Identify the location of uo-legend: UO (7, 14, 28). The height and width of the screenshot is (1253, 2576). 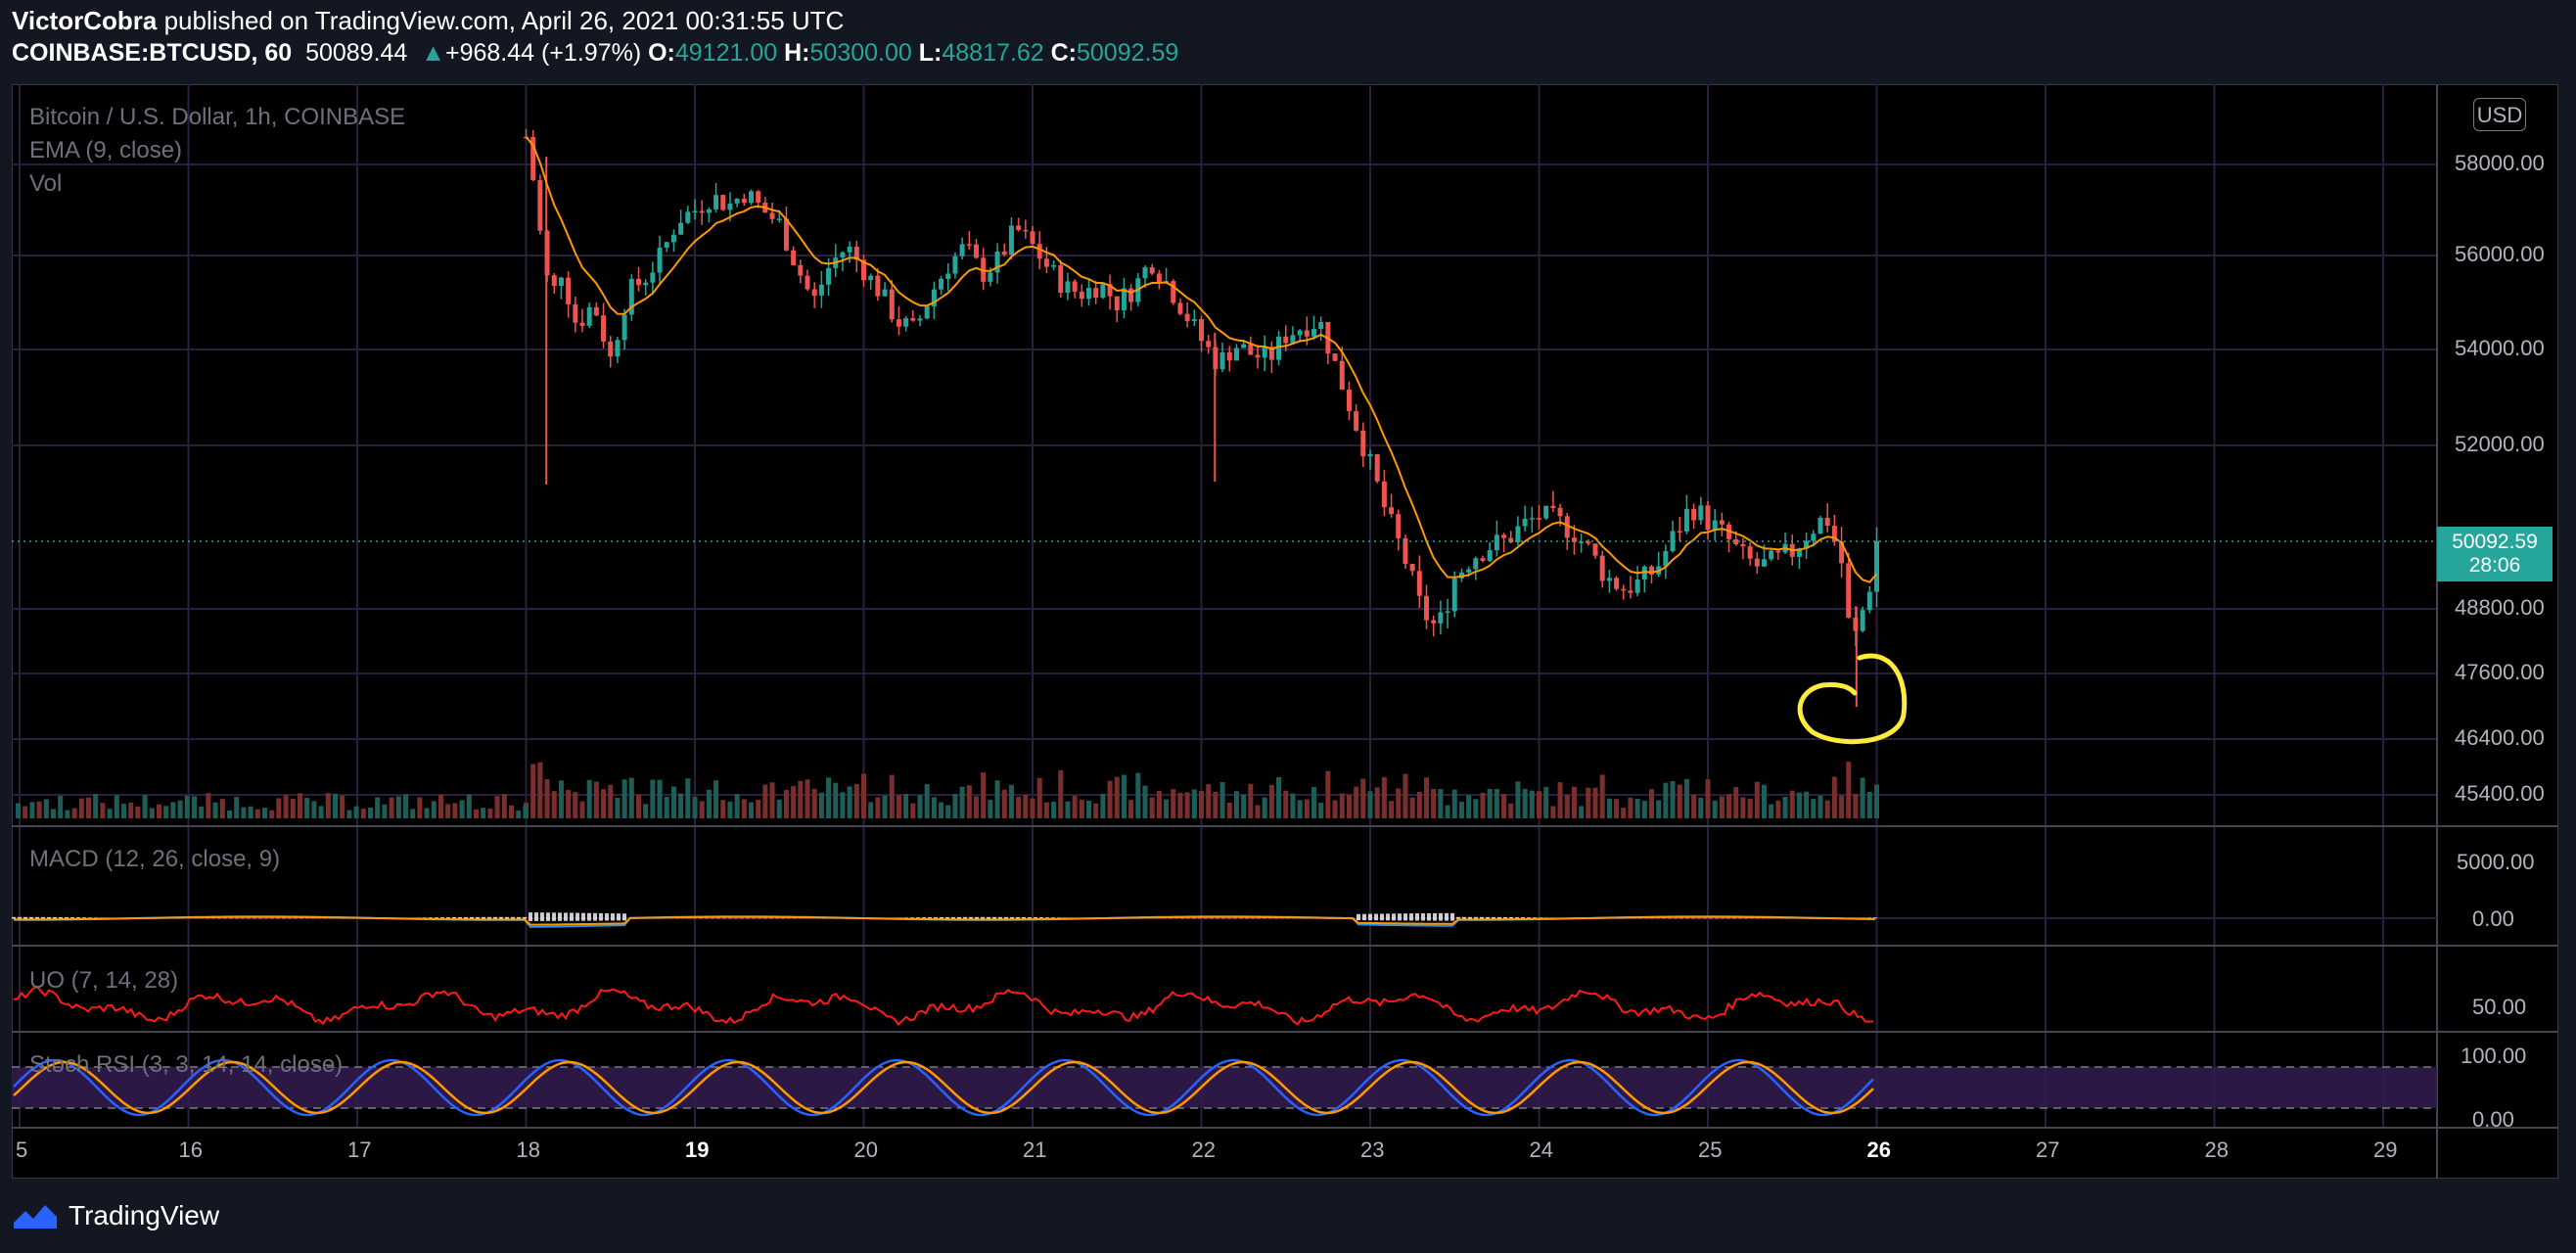
(104, 980).